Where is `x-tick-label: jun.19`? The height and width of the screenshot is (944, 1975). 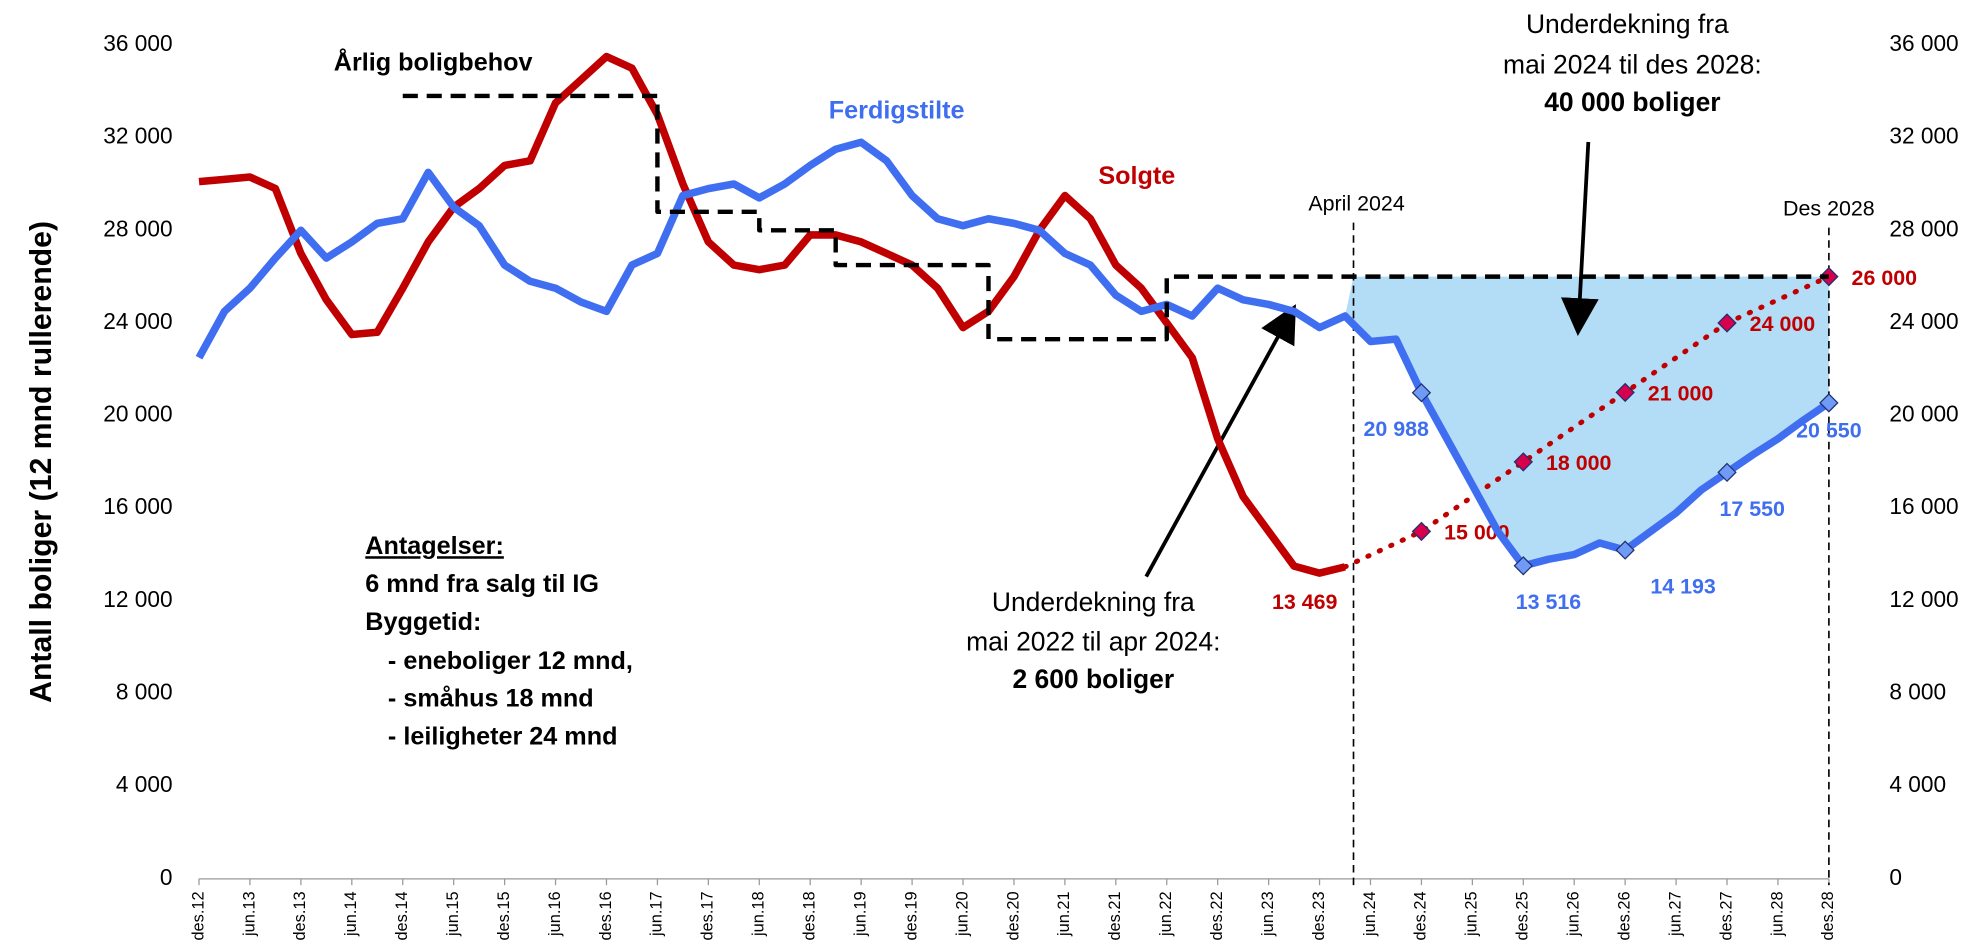
x-tick-label: jun.19 is located at coordinates (860, 914).